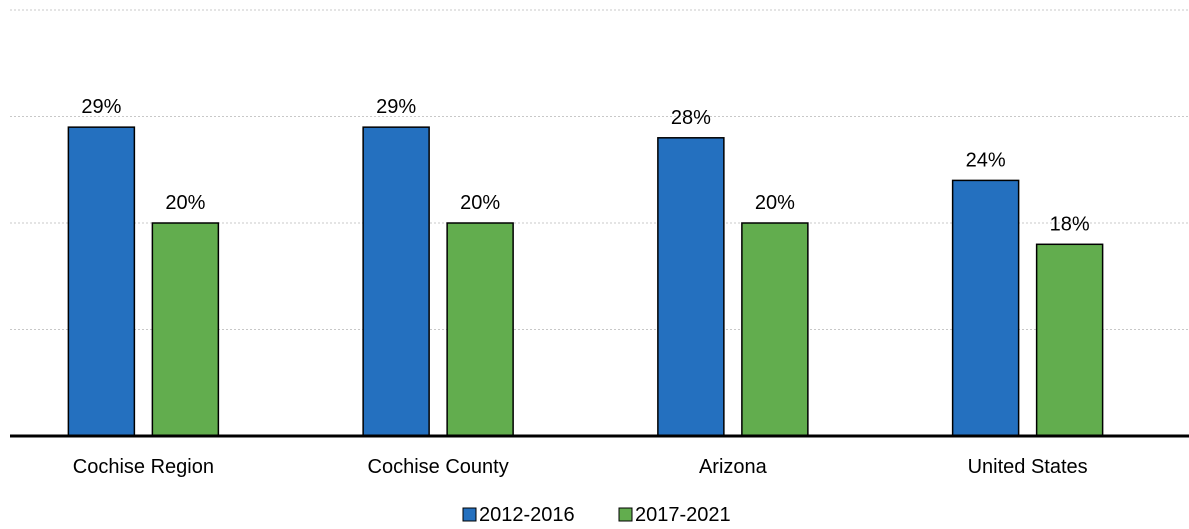 Image resolution: width=1189 pixels, height=529 pixels. I want to click on category-label: United States, so click(1028, 467).